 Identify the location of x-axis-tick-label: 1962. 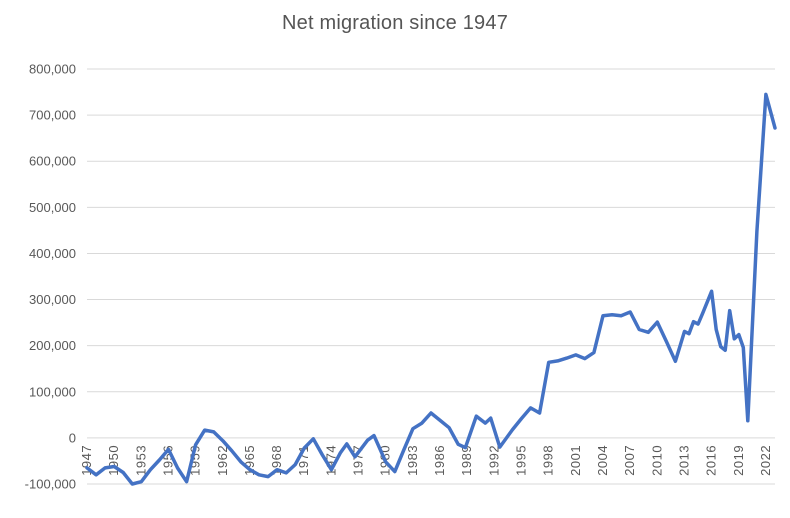
(222, 460).